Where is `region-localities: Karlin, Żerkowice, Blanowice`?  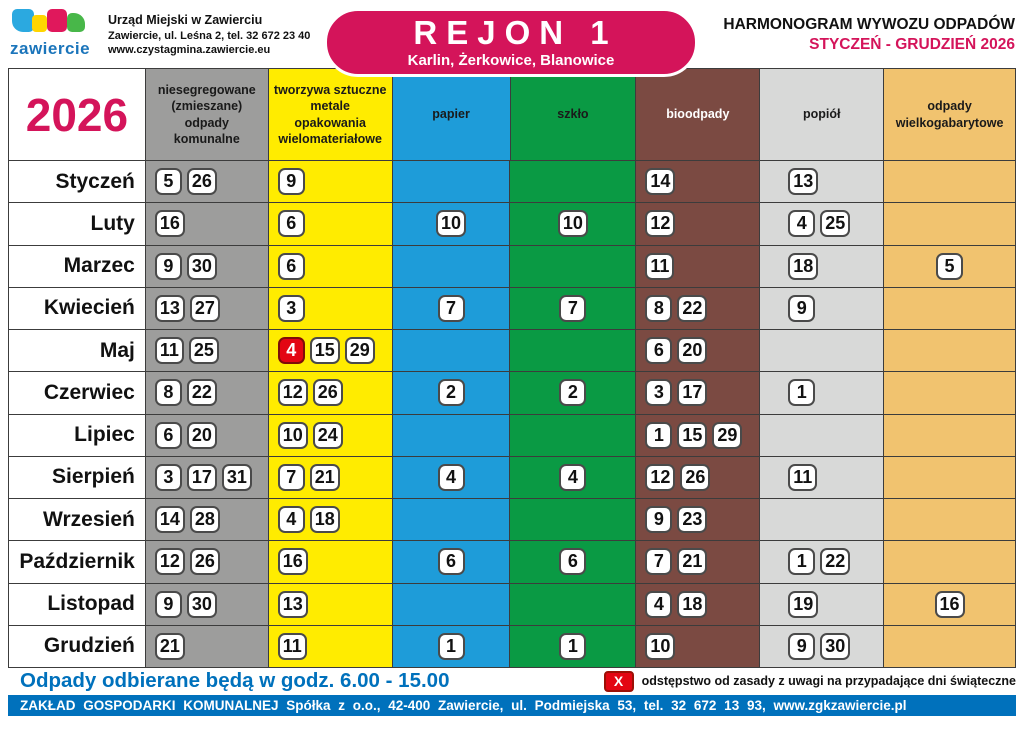
region-localities: Karlin, Żerkowice, Blanowice is located at coordinates (511, 60).